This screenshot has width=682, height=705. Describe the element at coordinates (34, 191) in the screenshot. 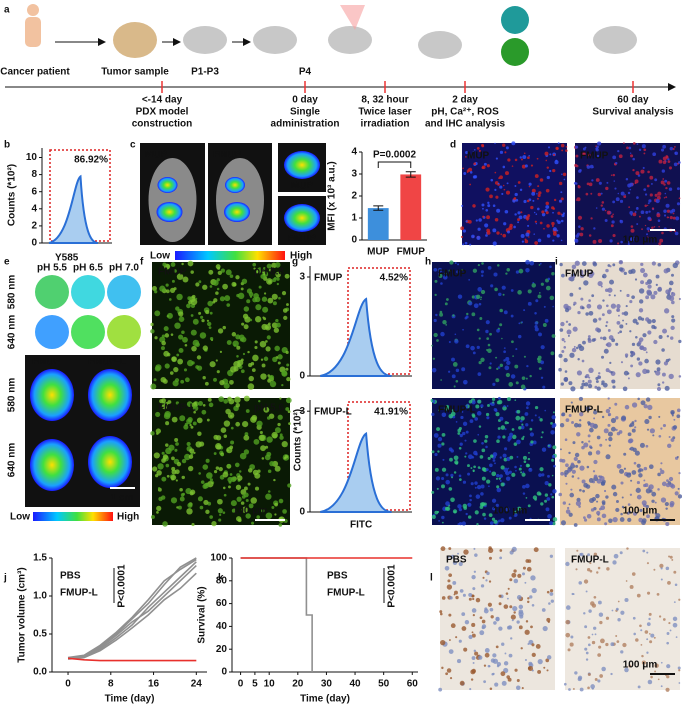

I see `y-tick-label: 6` at that location.